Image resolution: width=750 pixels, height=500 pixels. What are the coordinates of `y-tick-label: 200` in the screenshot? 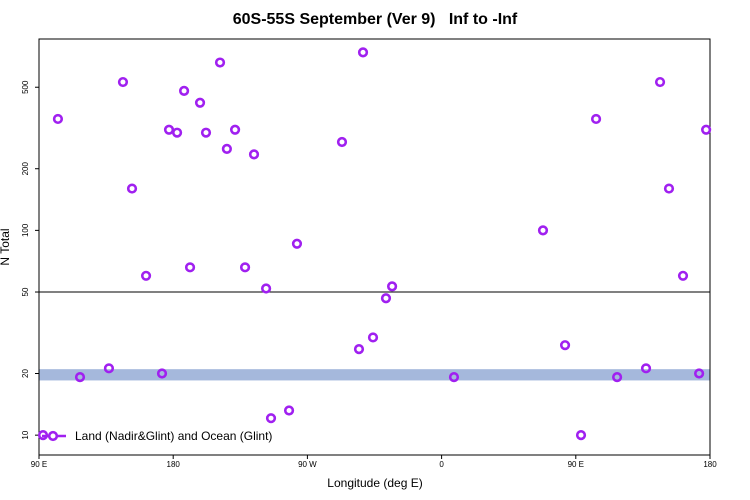 It's located at (25, 169).